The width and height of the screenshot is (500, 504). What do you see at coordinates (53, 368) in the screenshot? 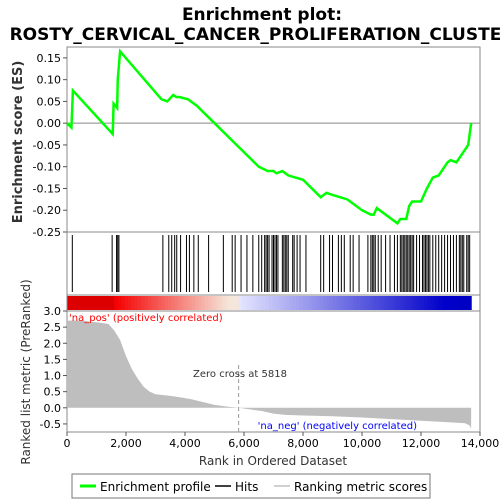
I see `metric-y-axis-ticks: 3.0 2.5 2.0 1.5 1.0 0.5 0.0 -0.5` at bounding box center [53, 368].